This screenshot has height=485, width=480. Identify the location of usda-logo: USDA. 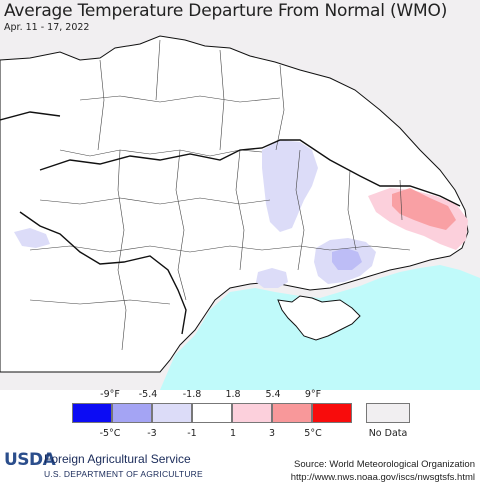
(30, 460).